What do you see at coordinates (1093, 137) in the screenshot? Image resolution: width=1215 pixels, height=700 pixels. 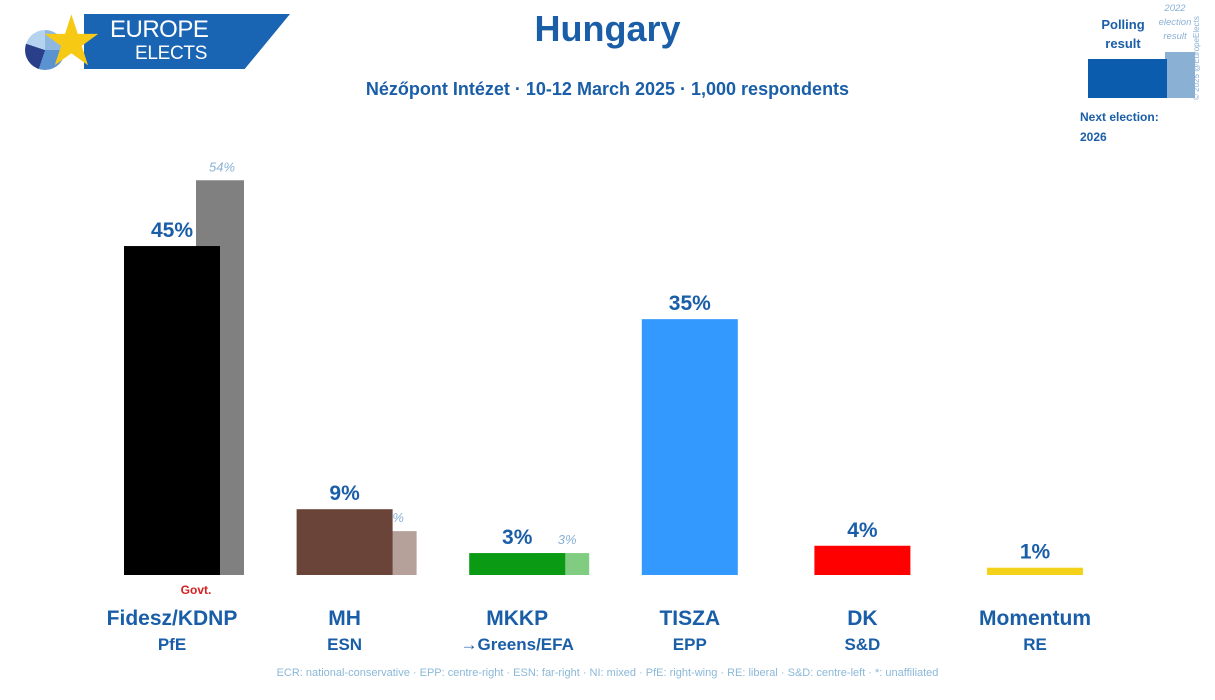 I see `next-election-year: 2026` at bounding box center [1093, 137].